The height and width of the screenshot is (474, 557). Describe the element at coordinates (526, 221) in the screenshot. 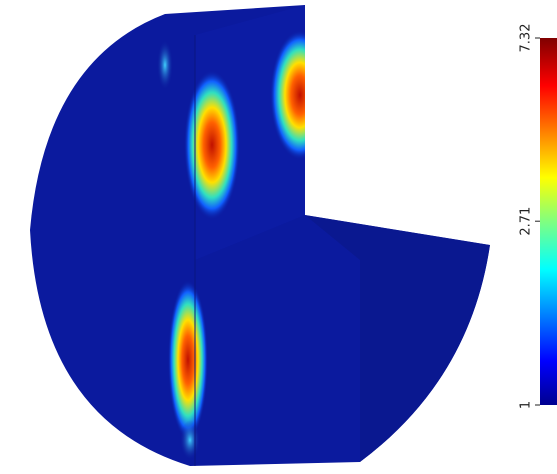

I see `tick-label: 2.71` at that location.